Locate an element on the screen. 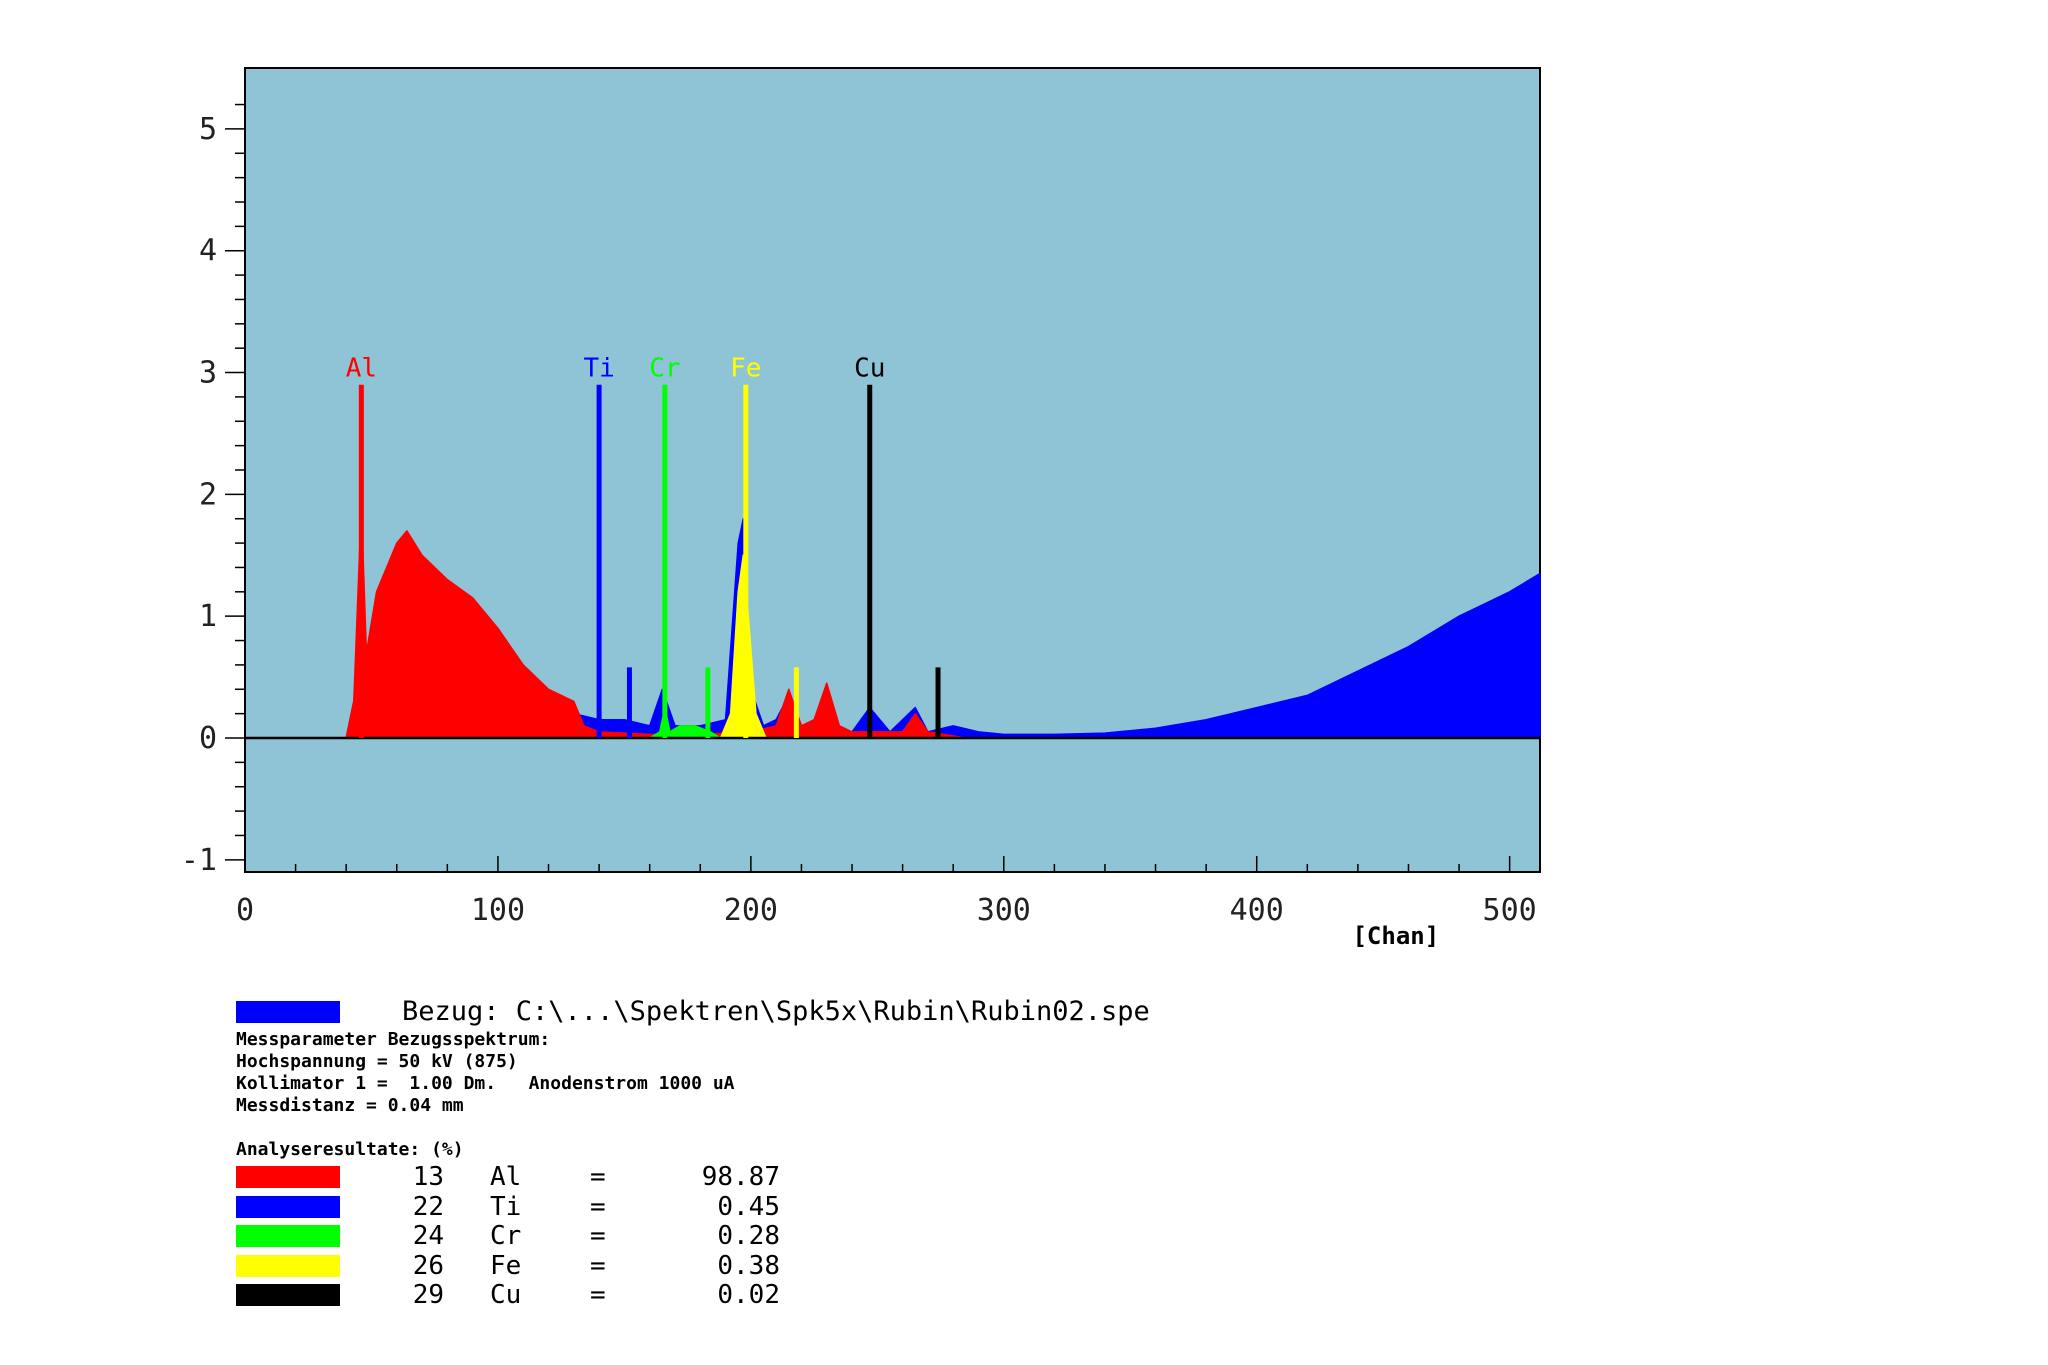 The image size is (2048, 1365). voltage-line: Hochspannung = 50 kV (875) is located at coordinates (377, 1061).